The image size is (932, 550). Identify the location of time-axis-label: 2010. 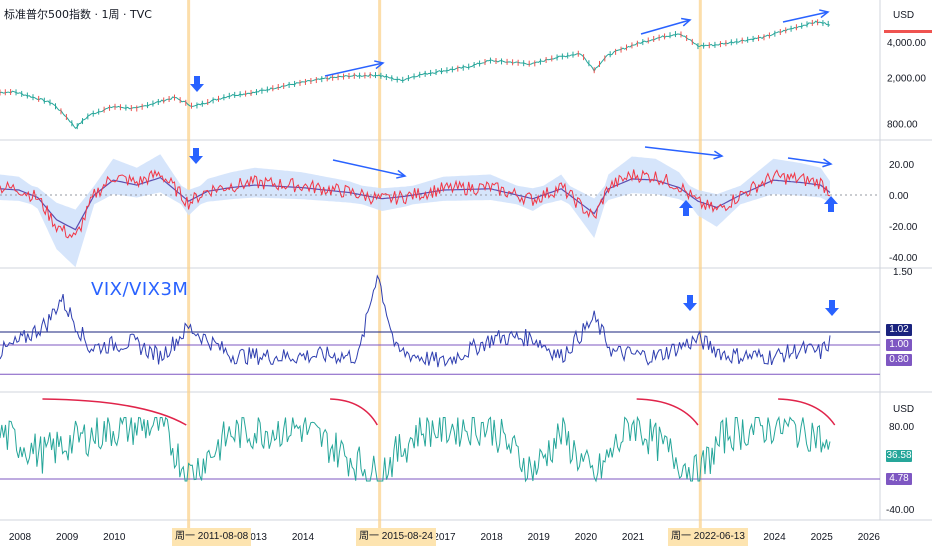
(114, 537).